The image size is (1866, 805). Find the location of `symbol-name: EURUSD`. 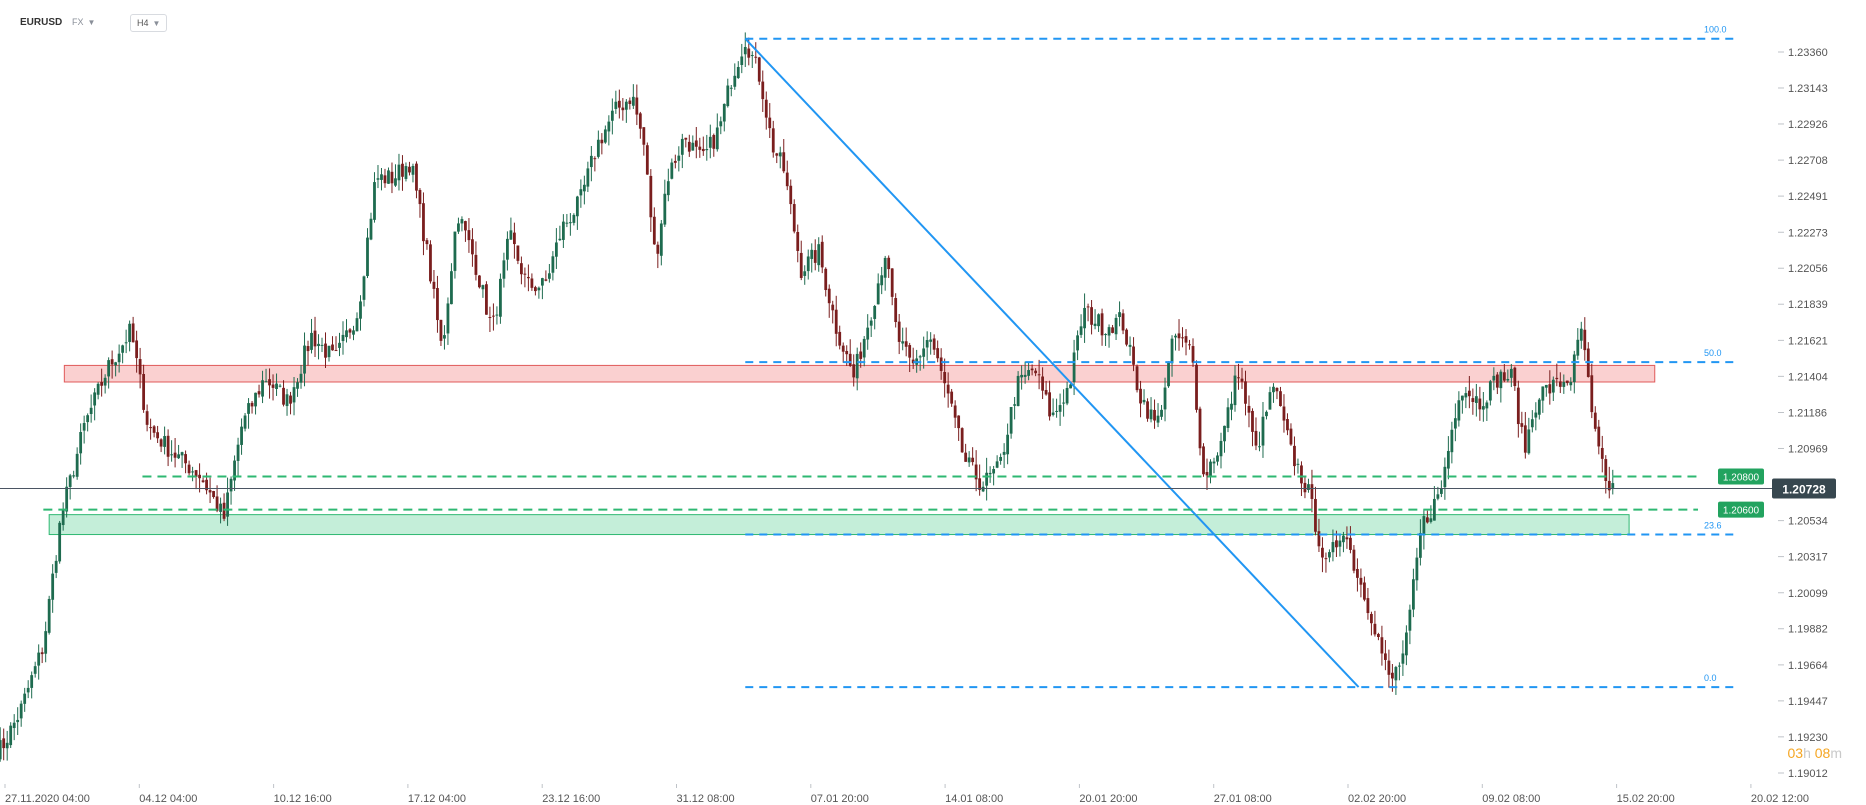

symbol-name: EURUSD is located at coordinates (41, 22).